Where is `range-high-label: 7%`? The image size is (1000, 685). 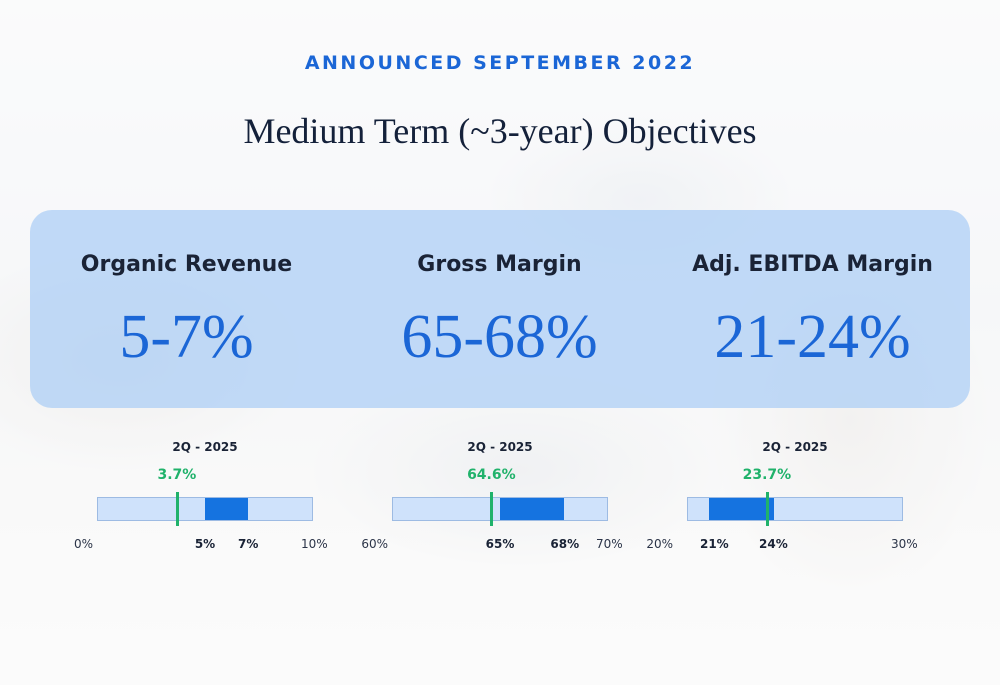 range-high-label: 7% is located at coordinates (248, 544).